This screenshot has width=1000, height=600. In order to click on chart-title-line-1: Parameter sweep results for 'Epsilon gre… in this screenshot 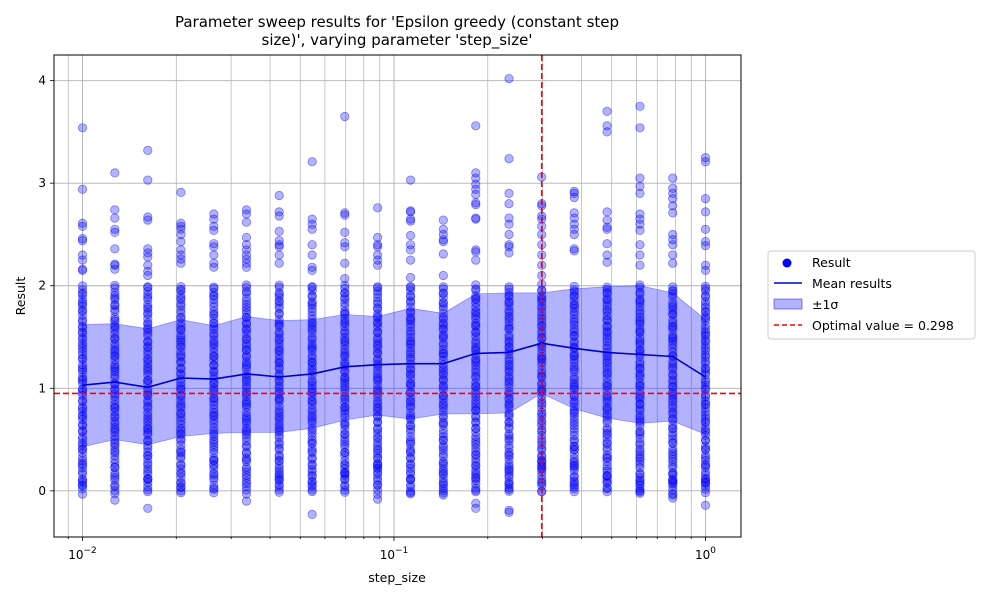, I will do `click(397, 22)`.